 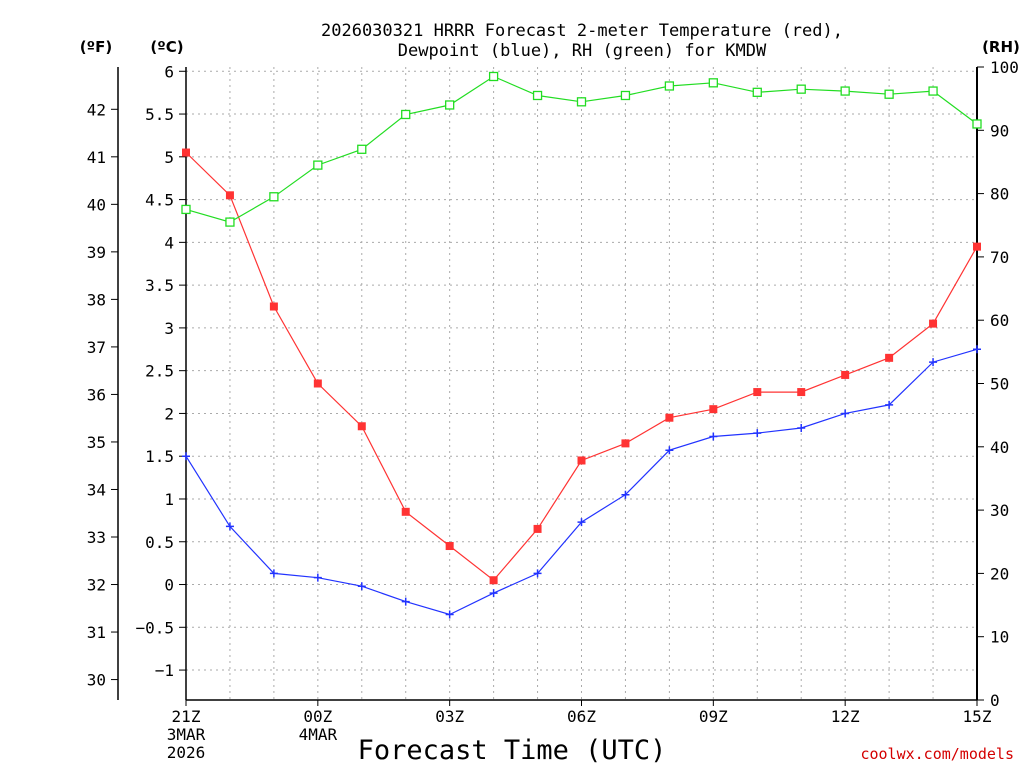 I want to click on celsius-tick-label: 2.5, so click(x=159, y=371).